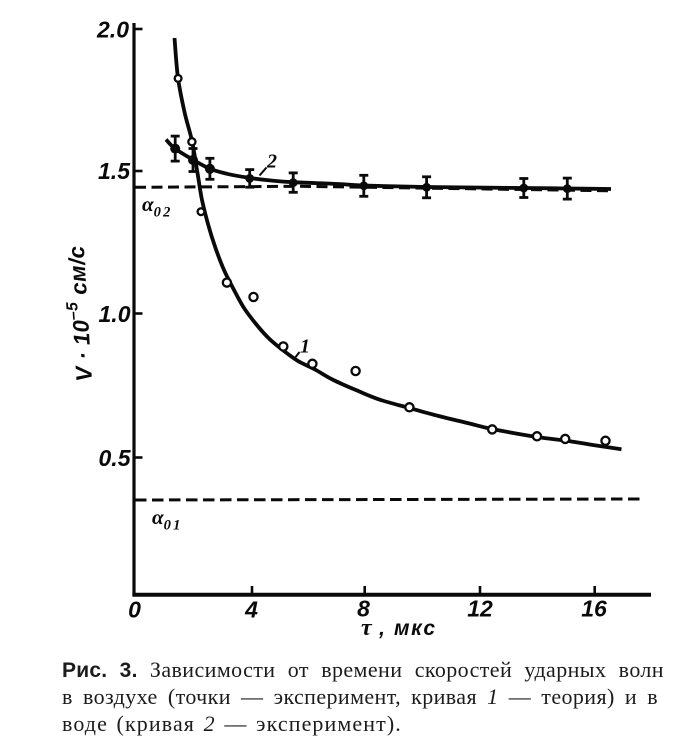 The height and width of the screenshot is (750, 684). What do you see at coordinates (134, 610) in the screenshot?
I see `svg-text: 0` at bounding box center [134, 610].